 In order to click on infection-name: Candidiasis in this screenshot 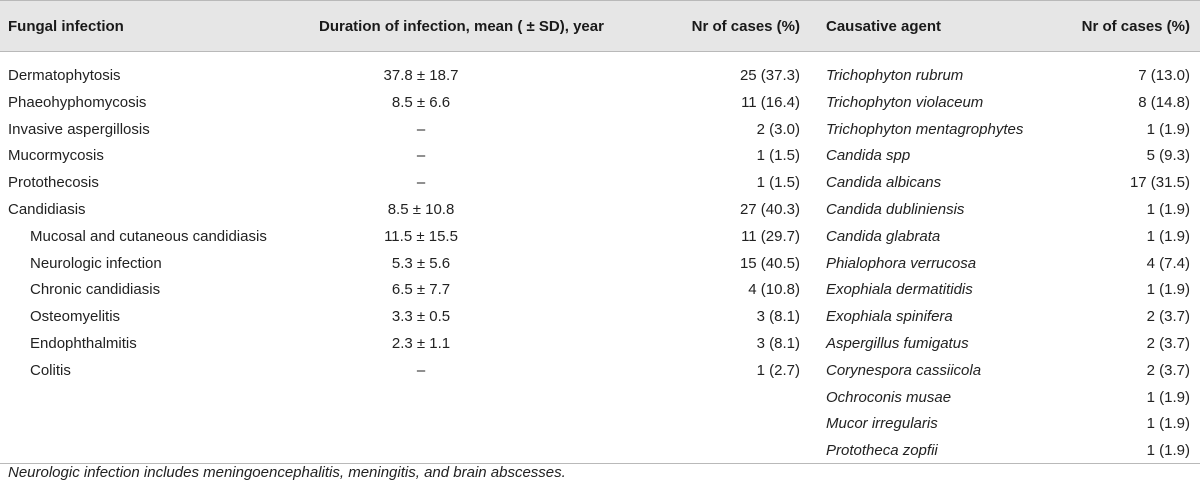, I will do `click(47, 209)`.